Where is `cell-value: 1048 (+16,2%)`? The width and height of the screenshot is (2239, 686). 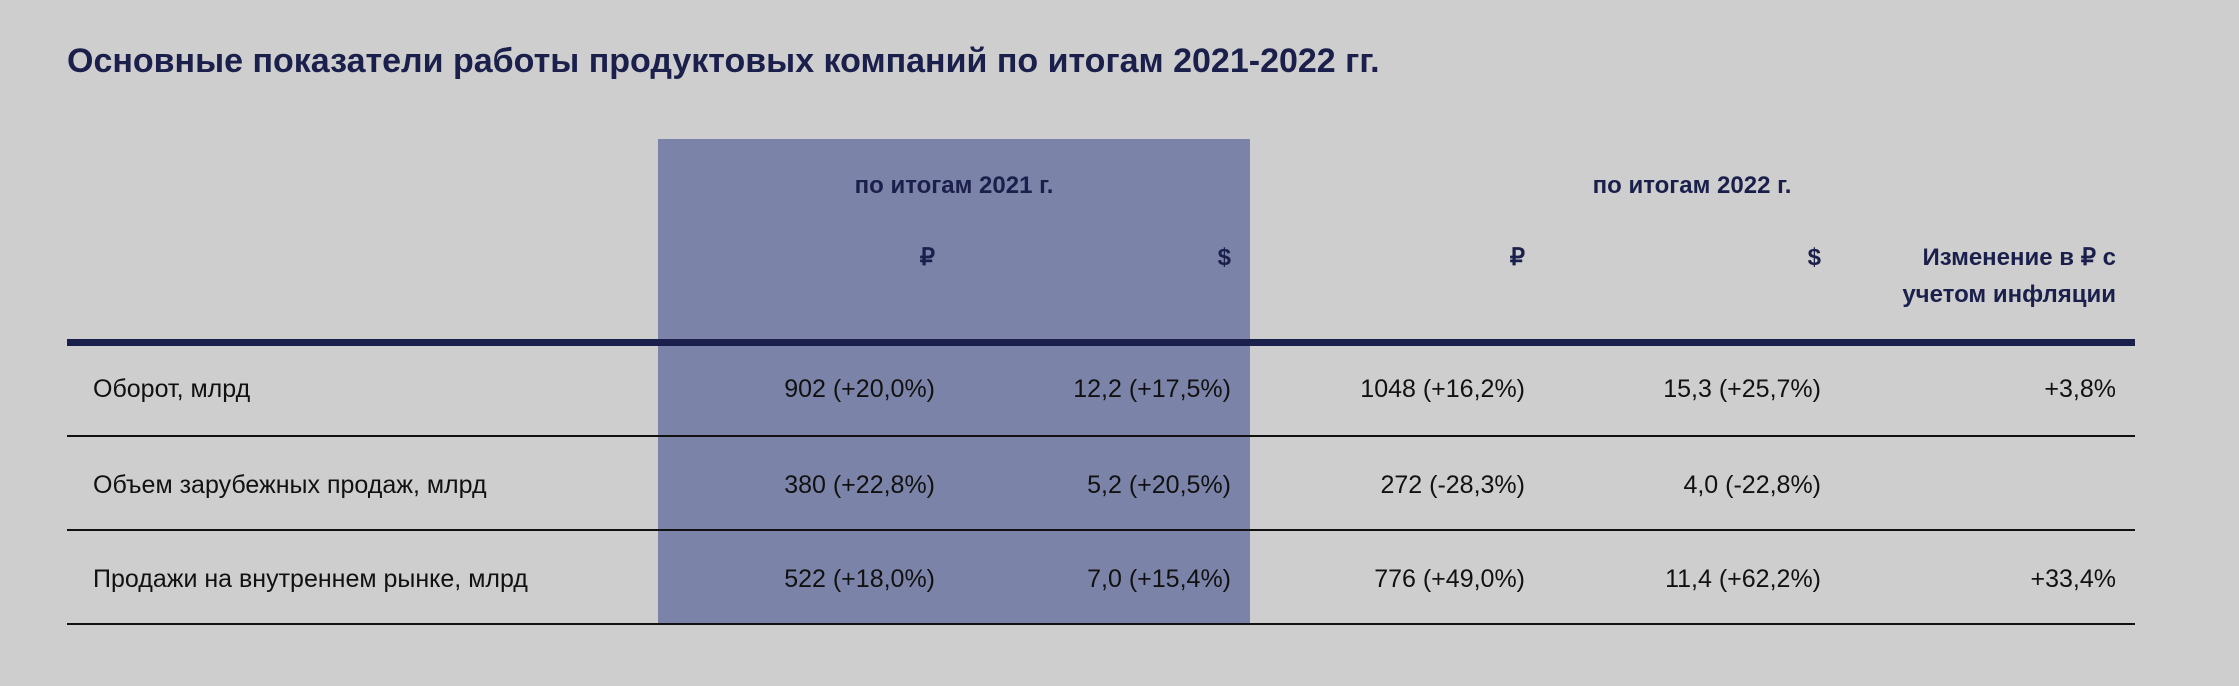 cell-value: 1048 (+16,2%) is located at coordinates (1442, 389).